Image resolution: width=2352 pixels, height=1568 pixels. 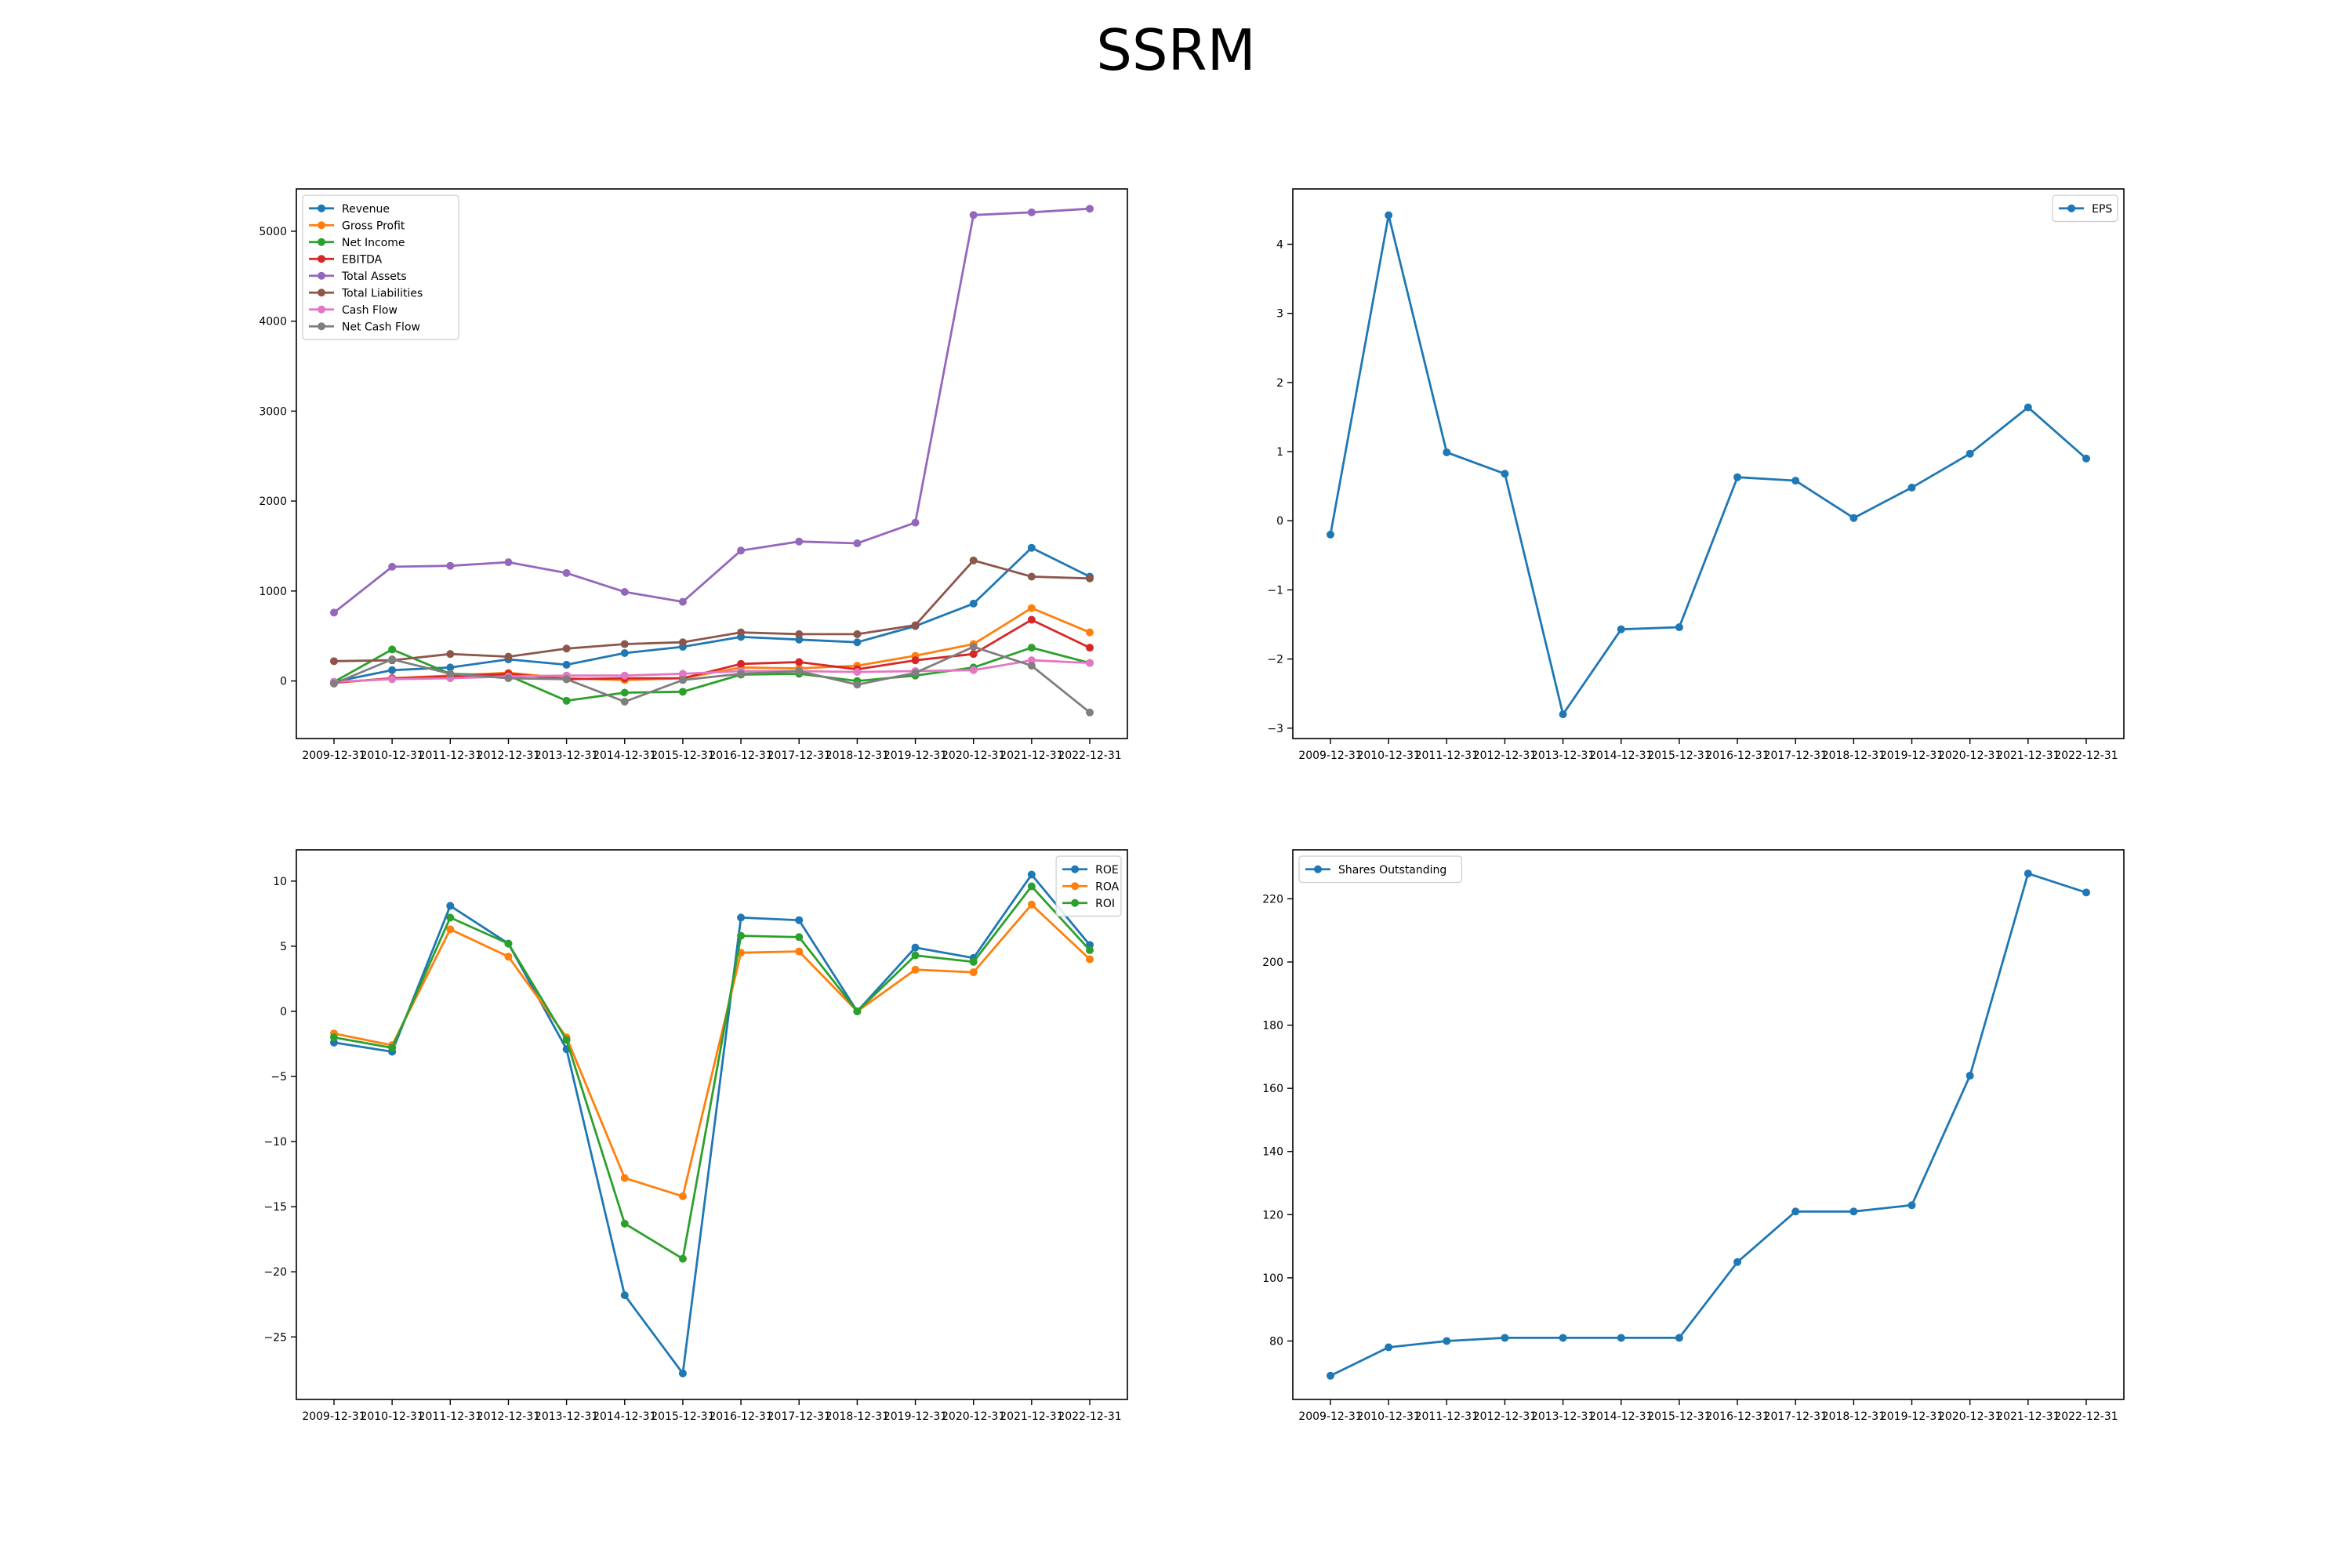 I want to click on x-tick-label: 2018-12-31, so click(x=857, y=756).